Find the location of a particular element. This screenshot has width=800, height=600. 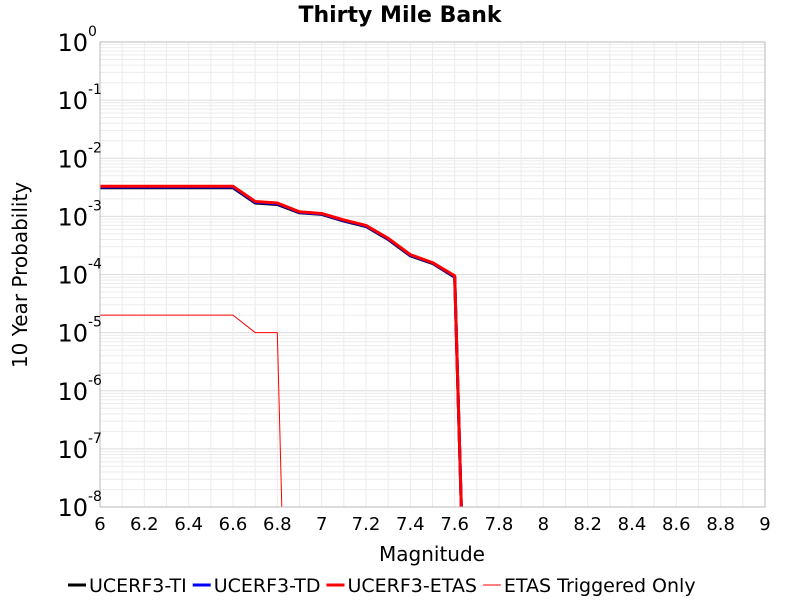

legend-label: UCERF3-TD is located at coordinates (267, 586).